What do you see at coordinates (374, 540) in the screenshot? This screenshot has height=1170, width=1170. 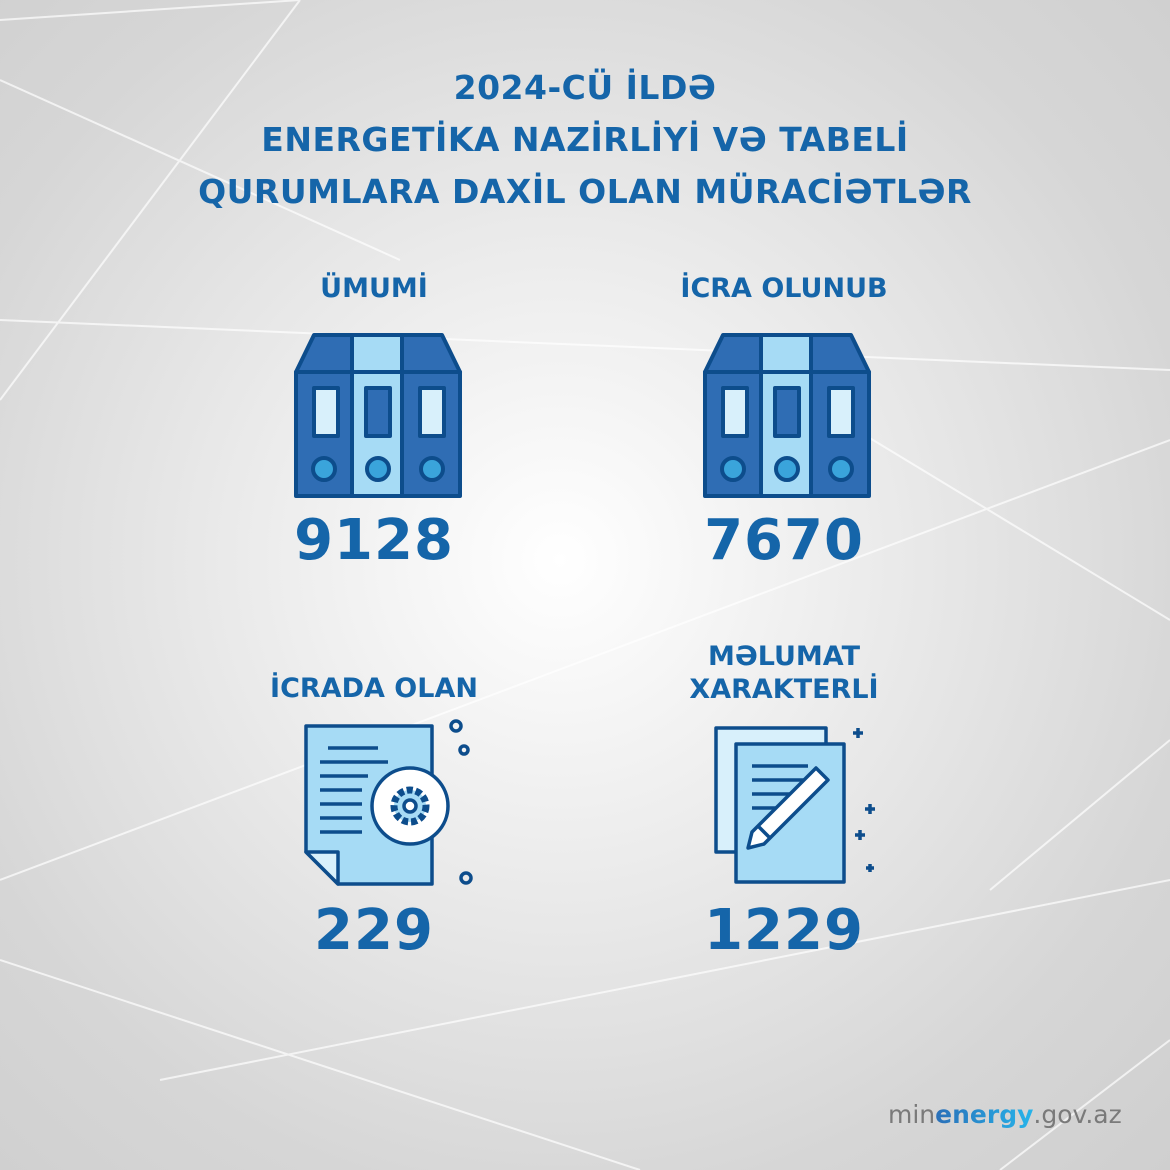 I see `stat-value-total: 9128` at bounding box center [374, 540].